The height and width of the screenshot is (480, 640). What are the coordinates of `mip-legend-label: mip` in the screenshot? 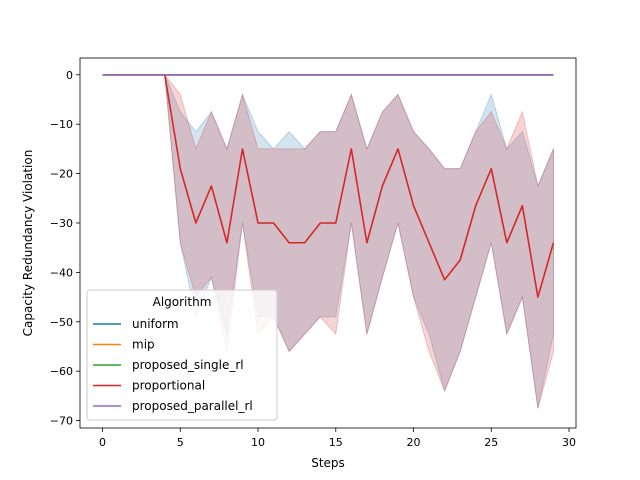 It's located at (143, 345).